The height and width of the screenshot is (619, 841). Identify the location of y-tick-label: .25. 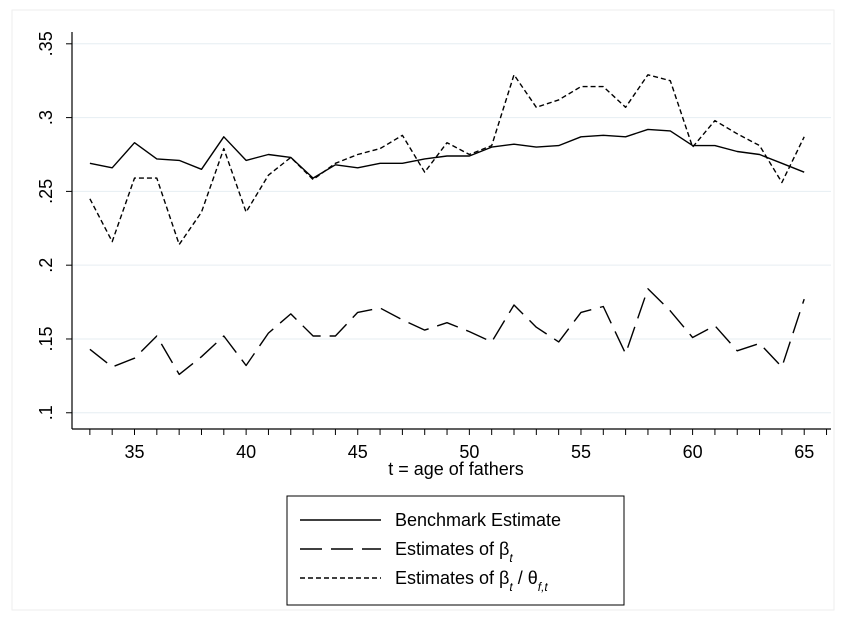
(46, 191).